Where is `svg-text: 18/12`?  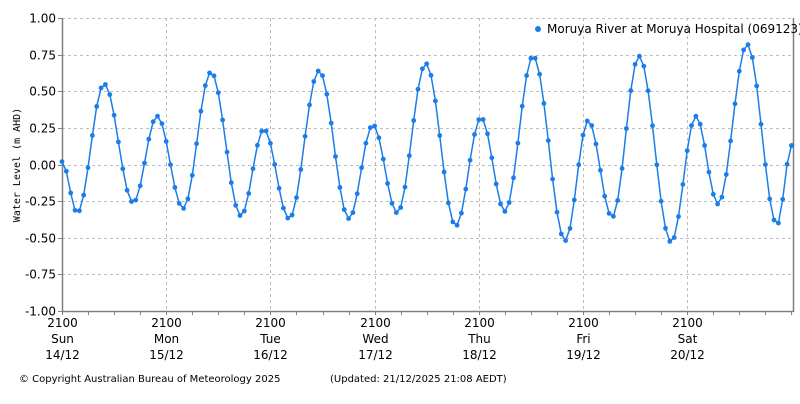
svg-text: 18/12 is located at coordinates (479, 355).